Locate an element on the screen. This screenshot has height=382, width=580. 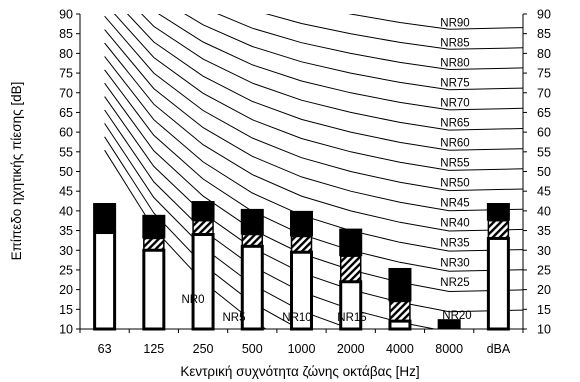
y-tick-label-right: 20 is located at coordinates (544, 290).